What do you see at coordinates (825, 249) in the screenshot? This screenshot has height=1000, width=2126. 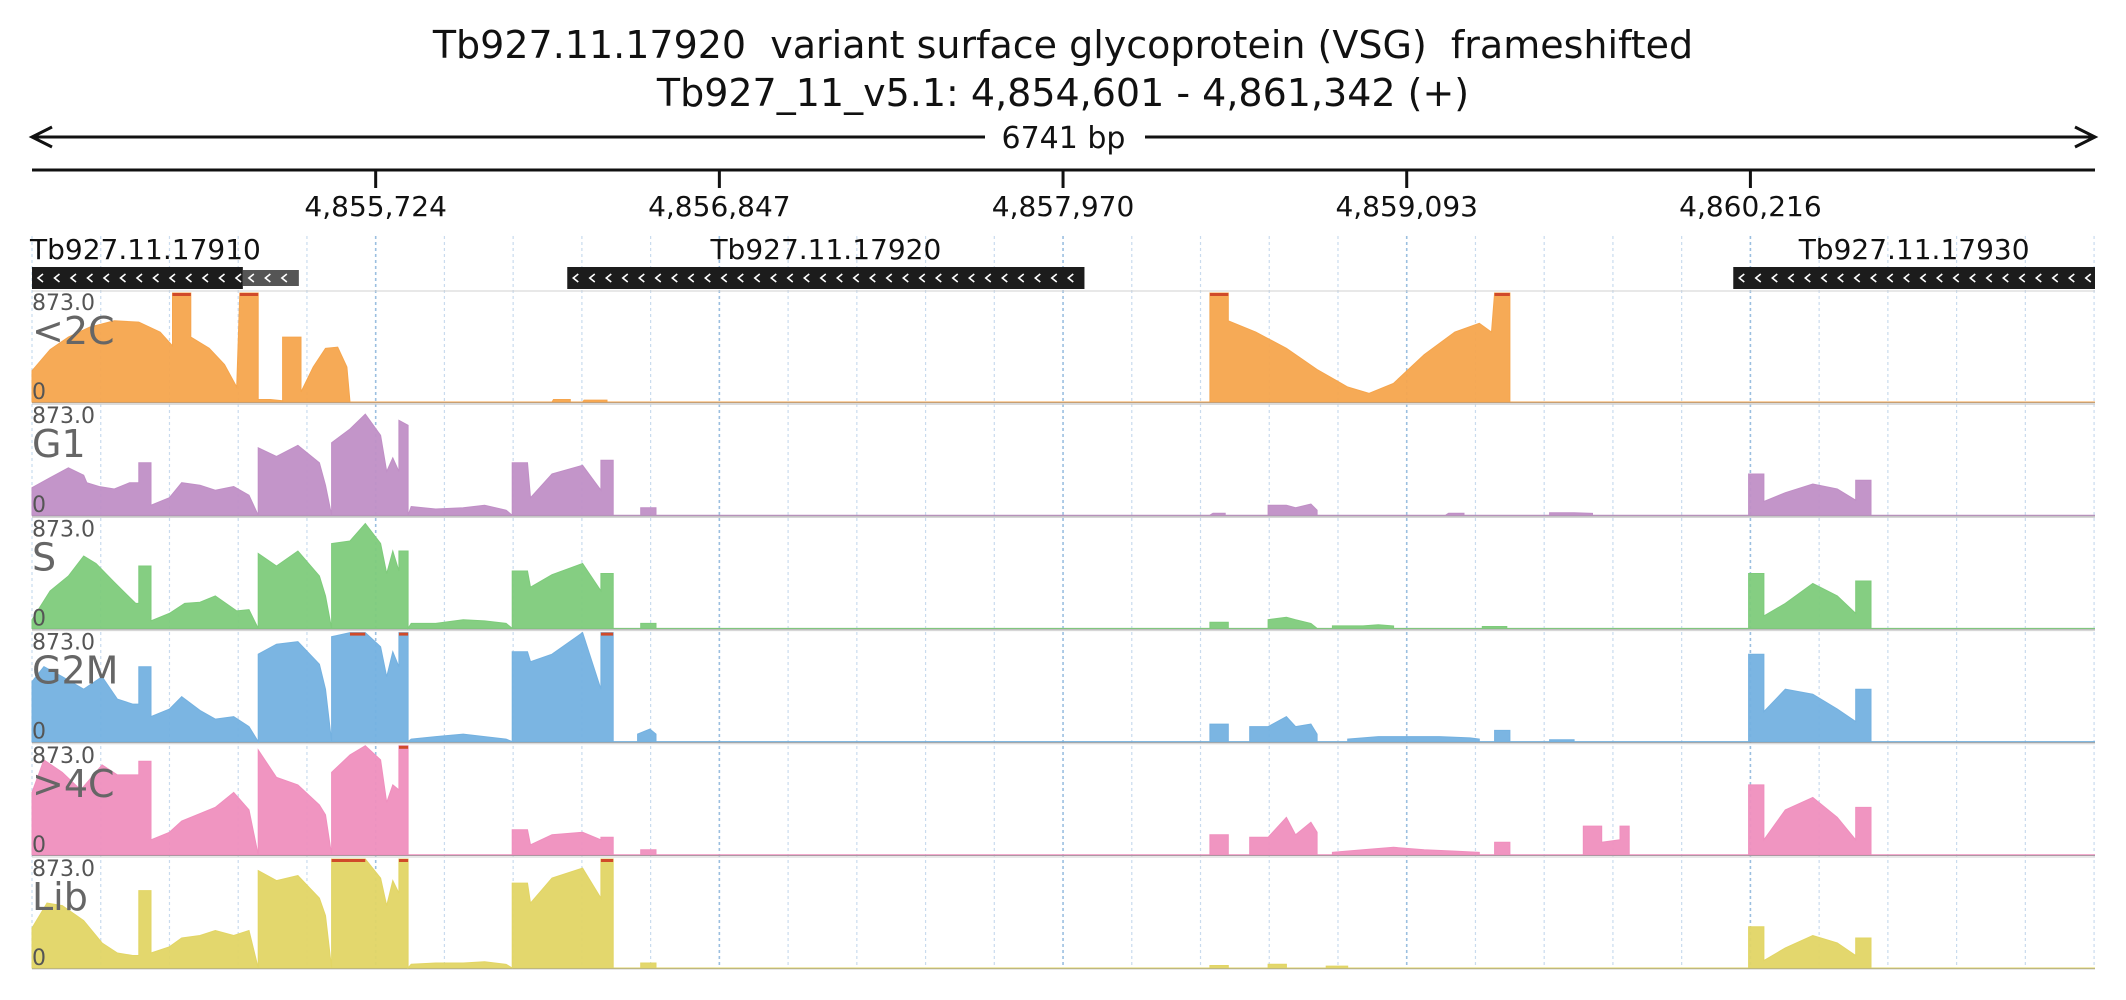 I see `gene-label: Tb927.11.17920` at bounding box center [825, 249].